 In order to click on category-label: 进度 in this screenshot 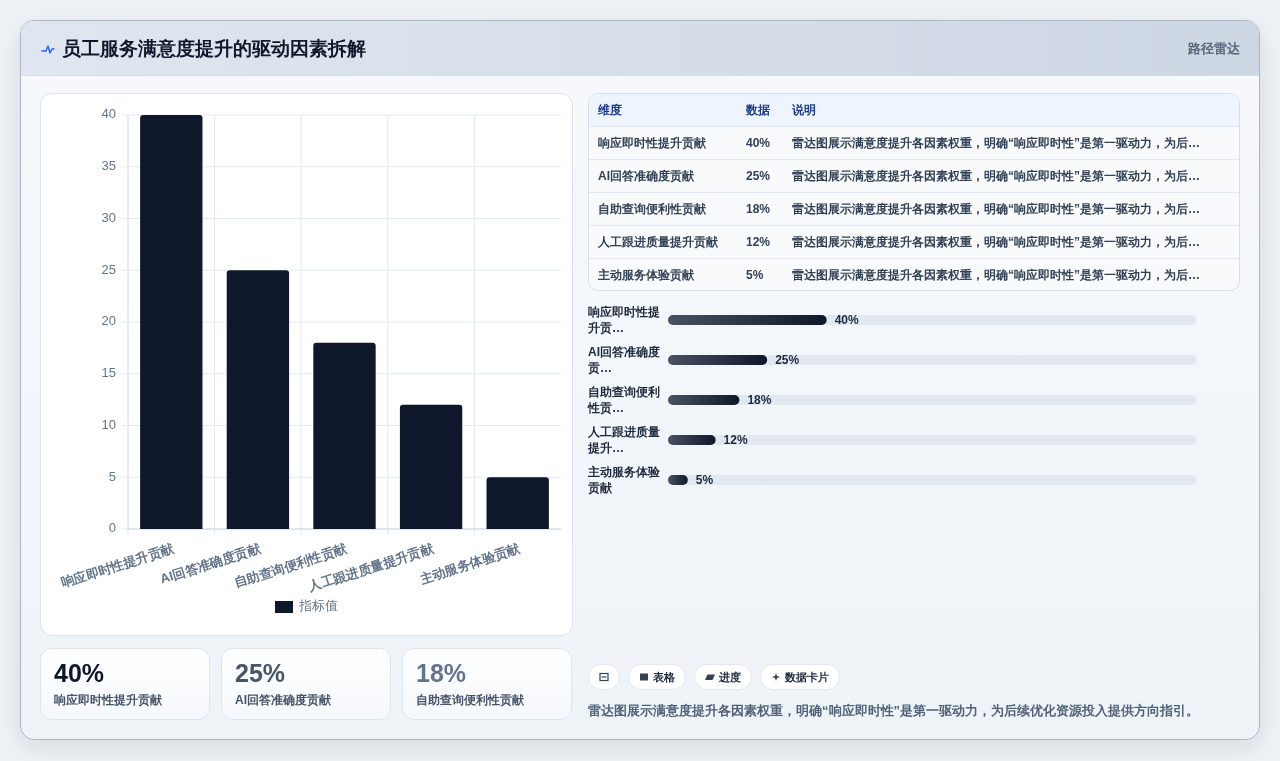, I will do `click(730, 677)`.